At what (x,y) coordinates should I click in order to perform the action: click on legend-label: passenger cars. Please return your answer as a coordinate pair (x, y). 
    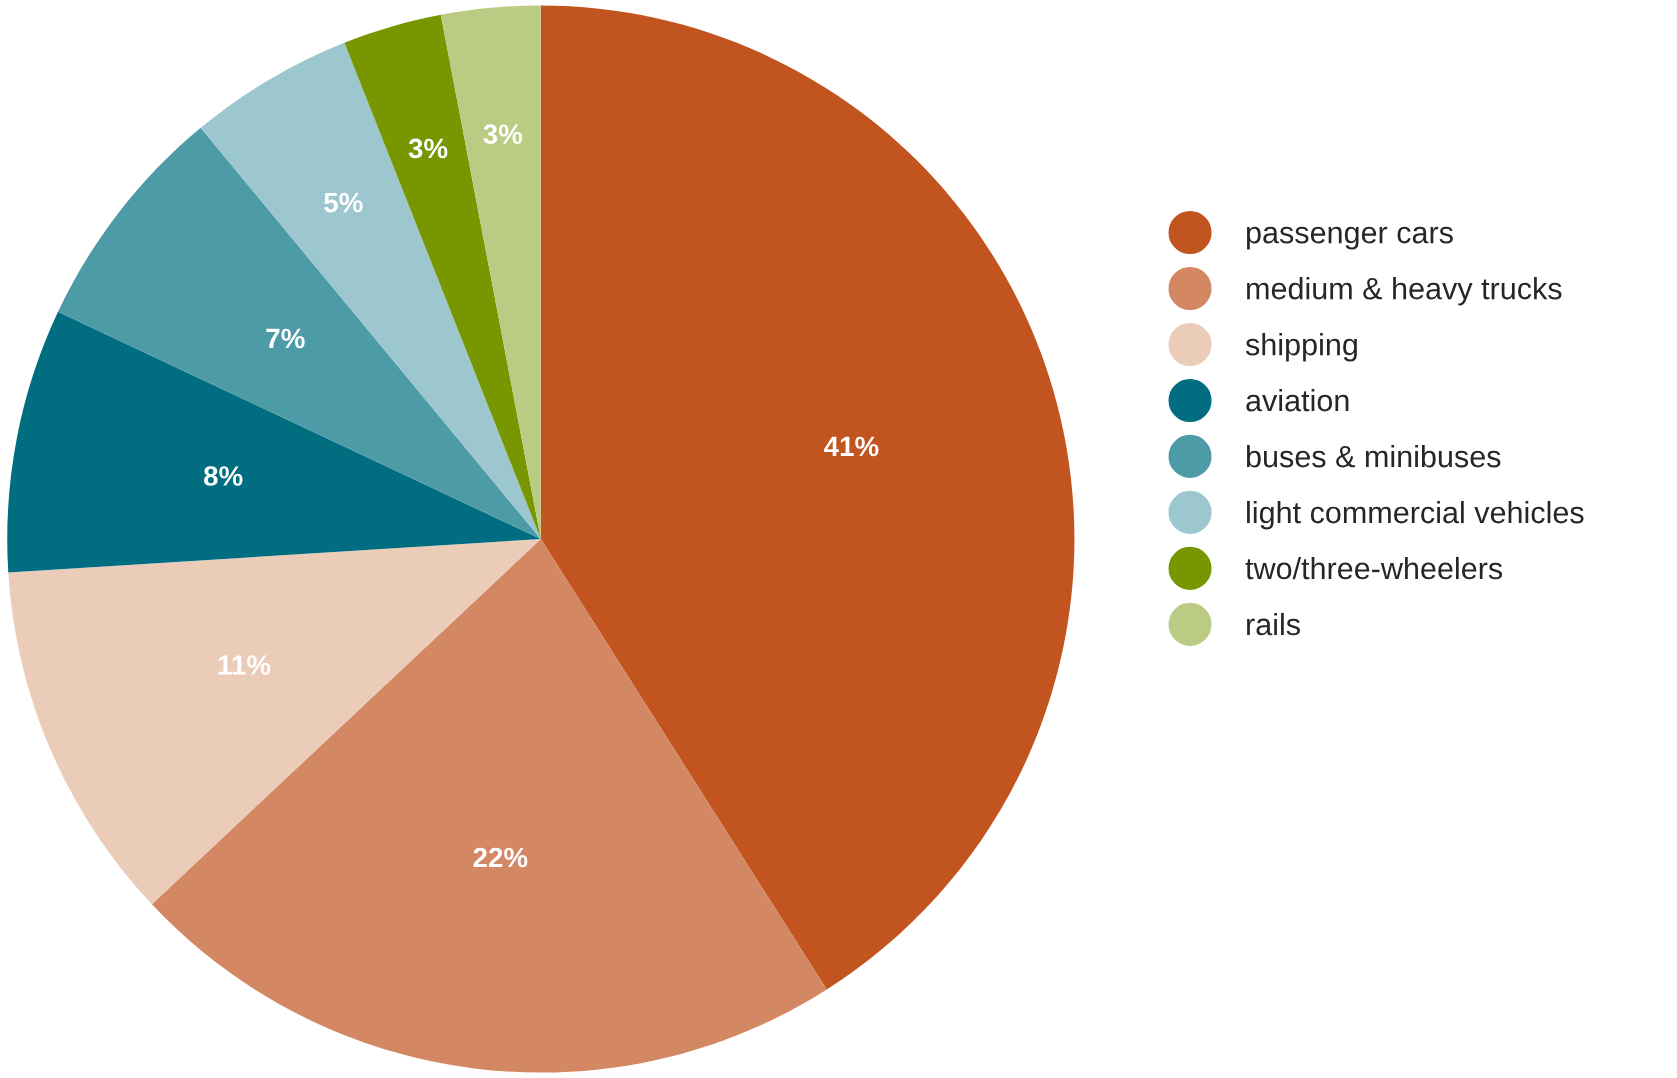
    Looking at the image, I should click on (1350, 238).